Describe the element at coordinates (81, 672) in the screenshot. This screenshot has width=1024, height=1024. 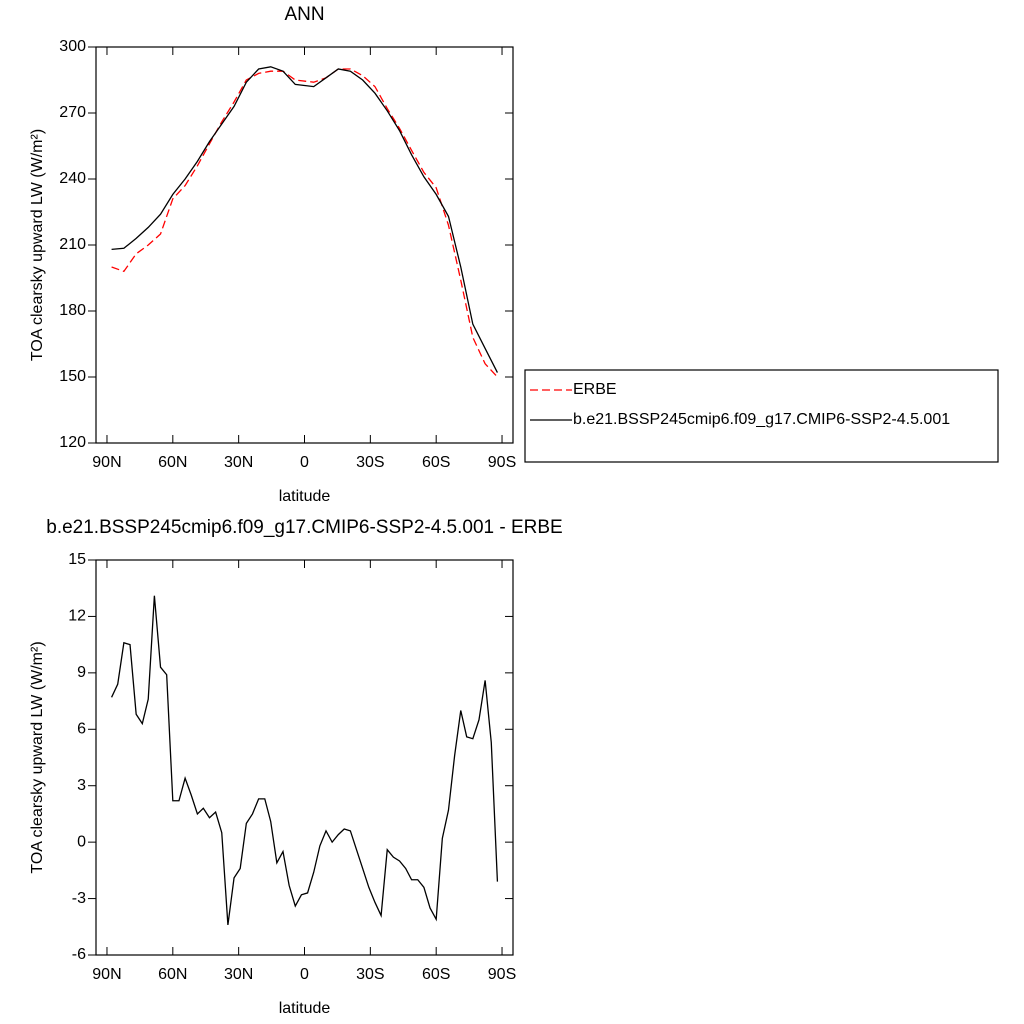
I see `y-tick-label: 9` at that location.